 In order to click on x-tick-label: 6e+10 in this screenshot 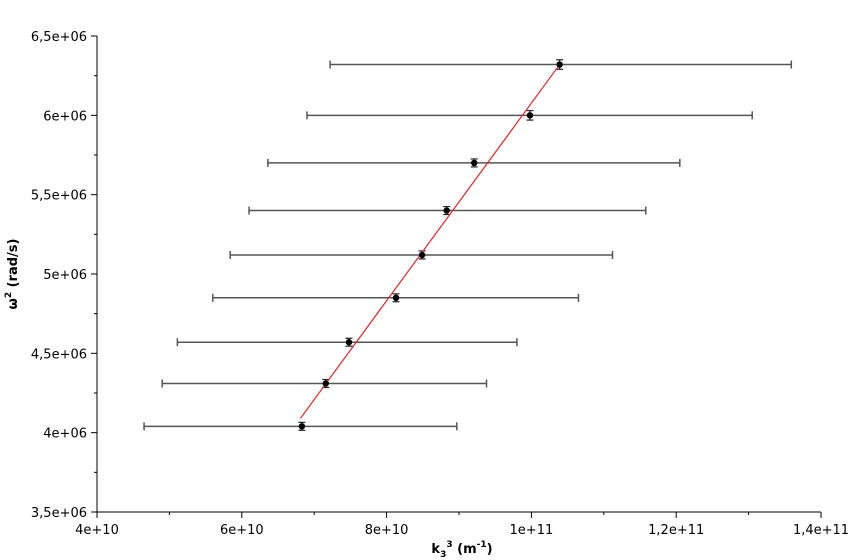, I will do `click(242, 530)`.